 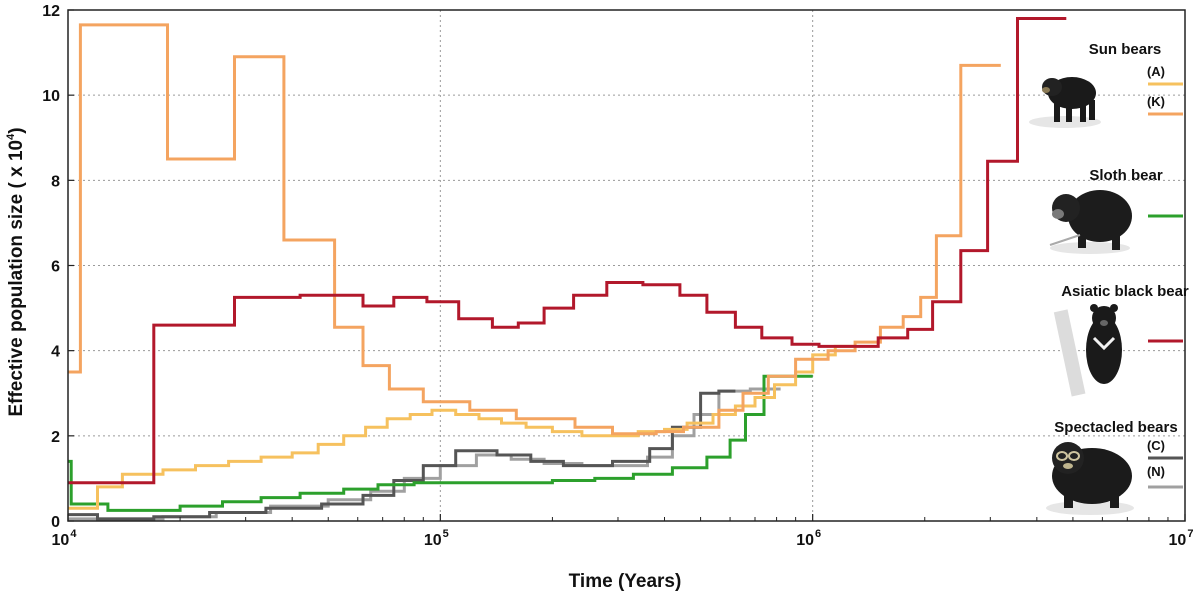 What do you see at coordinates (1065, 102) in the screenshot?
I see `sun-bear-illustration` at bounding box center [1065, 102].